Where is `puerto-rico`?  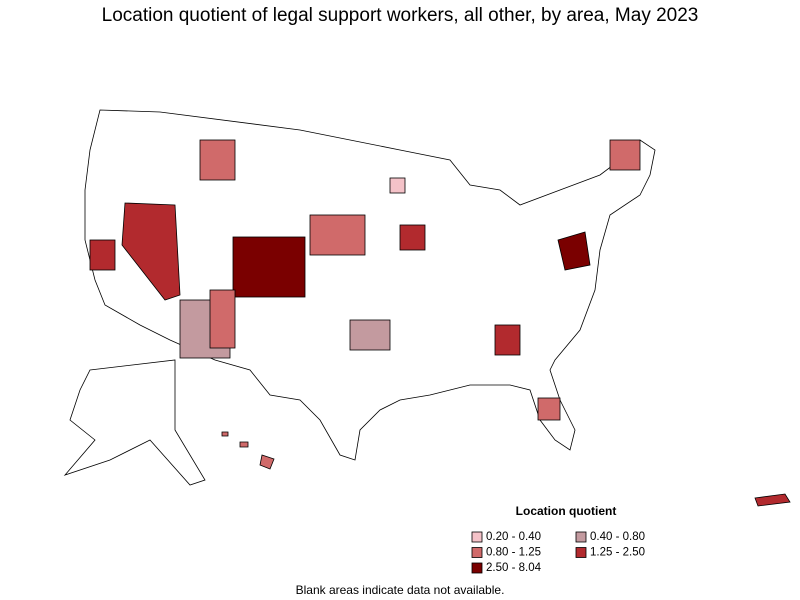 puerto-rico is located at coordinates (772, 500).